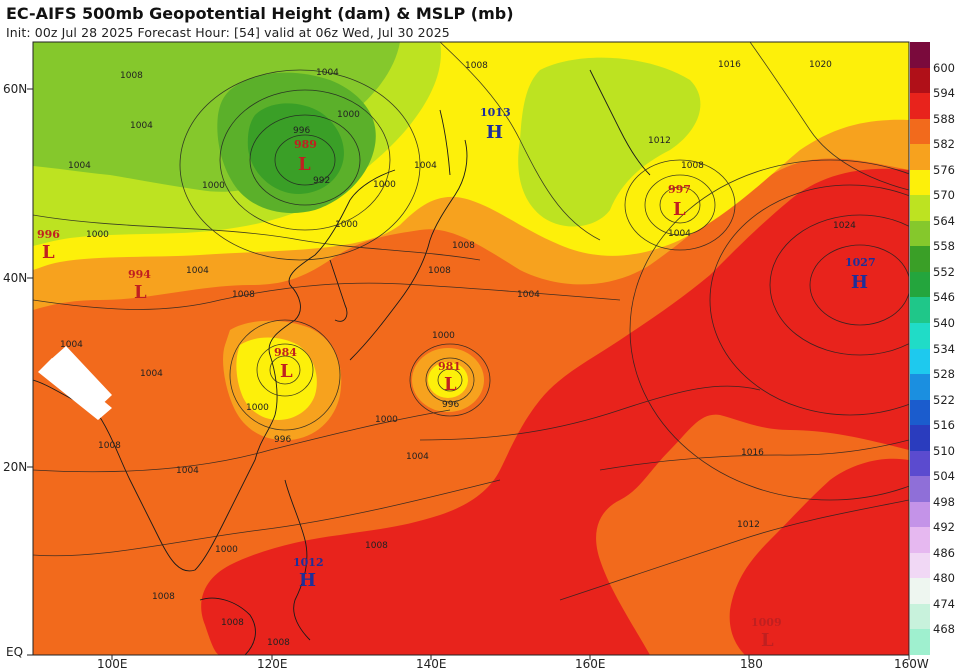  What do you see at coordinates (944, 348) in the screenshot?
I see `colorbar-label: 534` at bounding box center [944, 348].